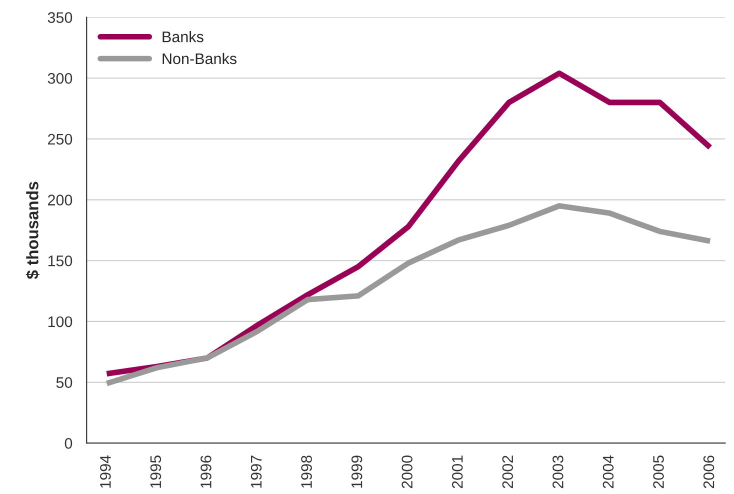 Image resolution: width=734 pixels, height=494 pixels. I want to click on y-axis-title: $ thousands, so click(33, 231).